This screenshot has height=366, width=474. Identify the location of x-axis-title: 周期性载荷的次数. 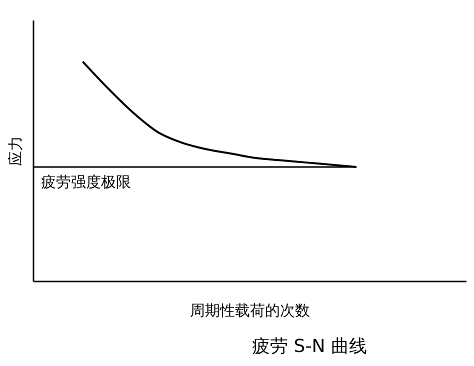
(250, 311).